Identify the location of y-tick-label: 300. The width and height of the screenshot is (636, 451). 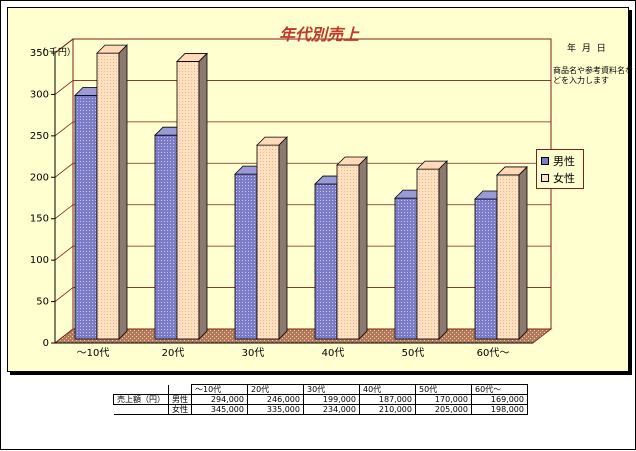
(39, 94).